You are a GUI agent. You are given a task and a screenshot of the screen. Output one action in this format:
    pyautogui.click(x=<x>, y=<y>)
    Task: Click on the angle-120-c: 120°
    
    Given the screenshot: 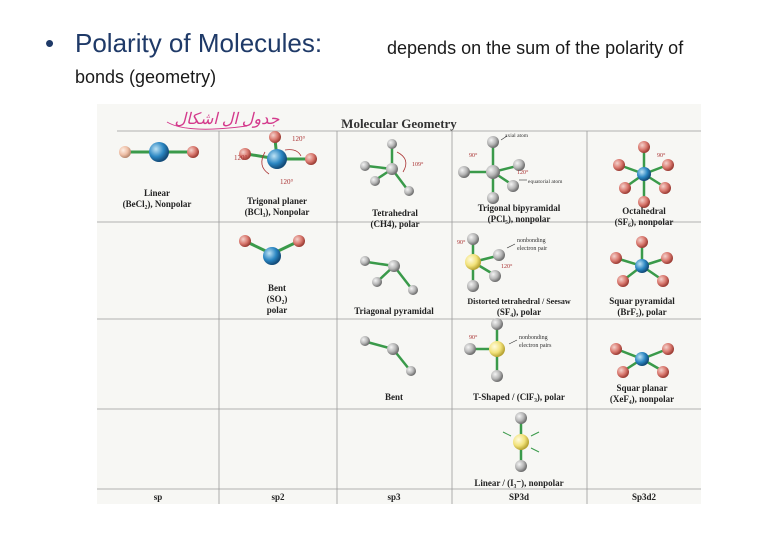 What is the action you would take?
    pyautogui.click(x=287, y=182)
    